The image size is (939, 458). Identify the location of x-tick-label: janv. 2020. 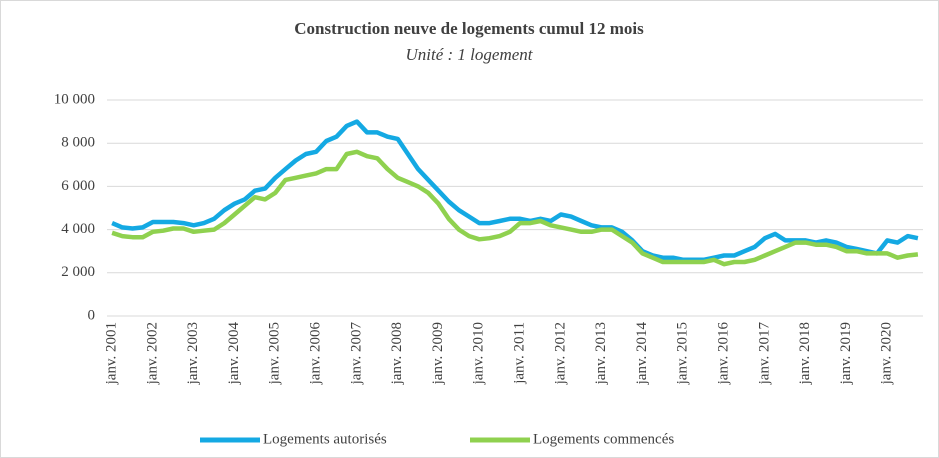
(887, 353).